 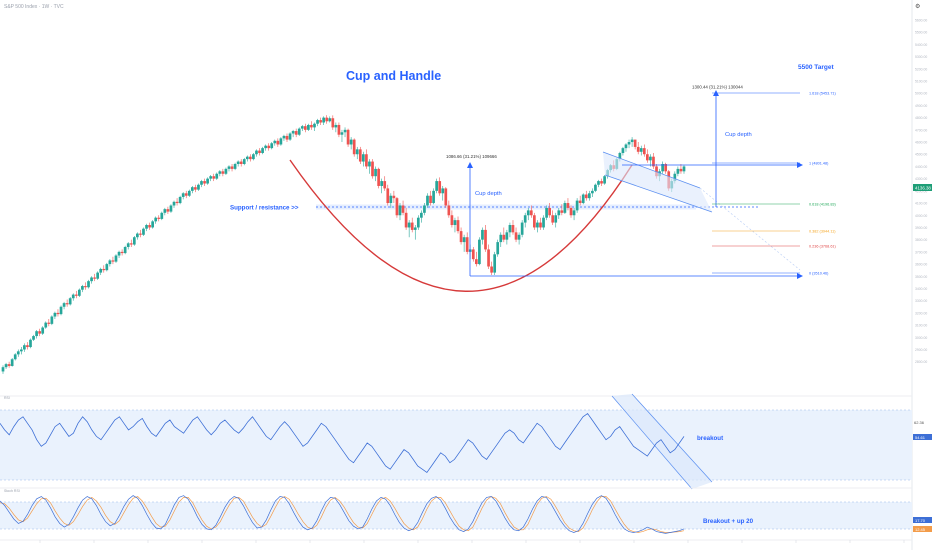 I want to click on price-tick-label: 5400.00, so click(x=921, y=45).